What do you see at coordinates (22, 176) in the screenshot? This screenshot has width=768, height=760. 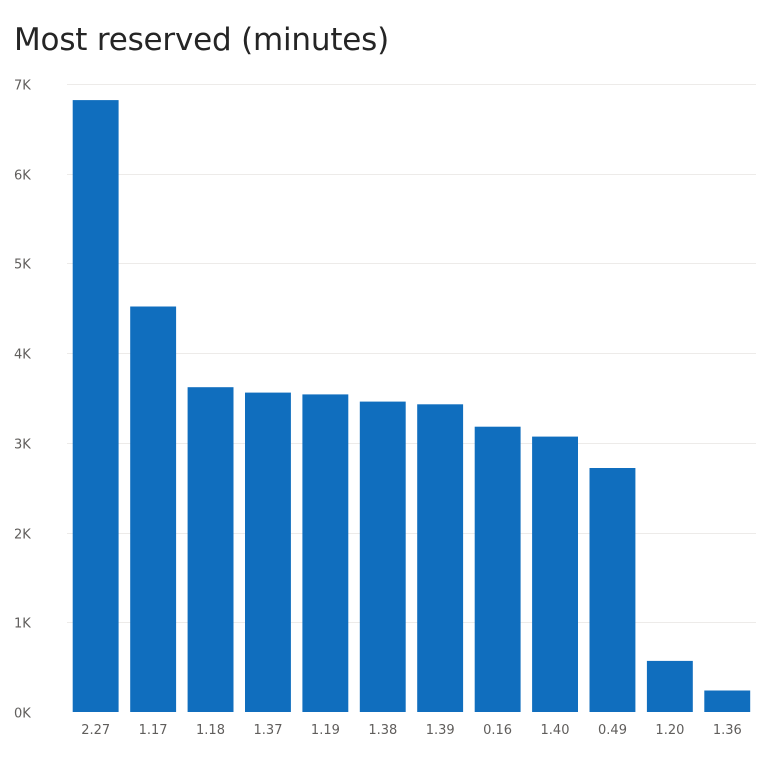 I see `y-tick-label: 6K` at bounding box center [22, 176].